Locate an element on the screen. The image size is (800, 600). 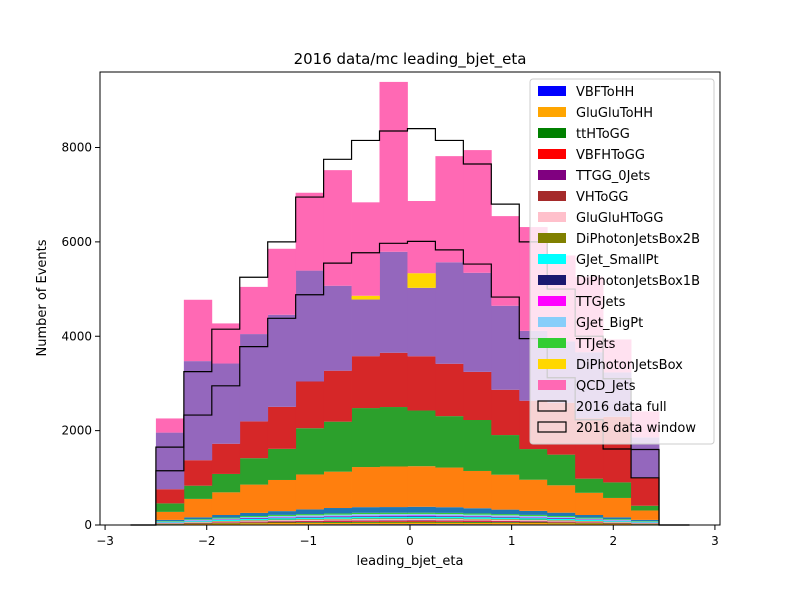
series-vhtogg is located at coordinates (407, 522).